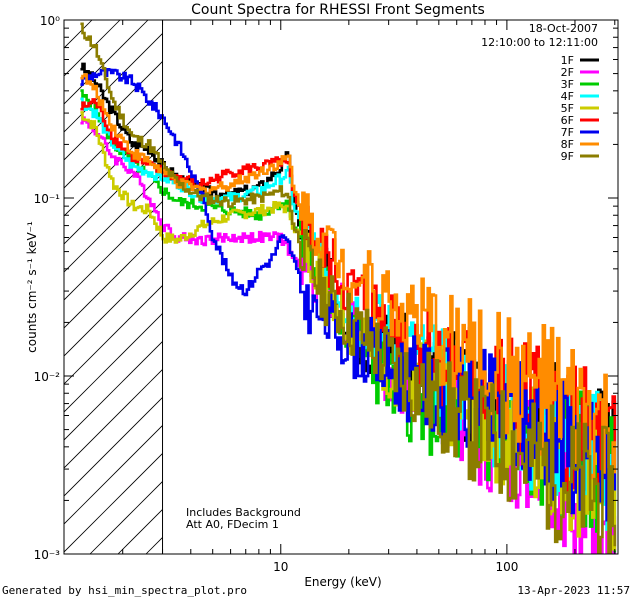 The image size is (640, 600). Describe the element at coordinates (47, 377) in the screenshot. I see `y-tick-label: 10⁻²` at that location.